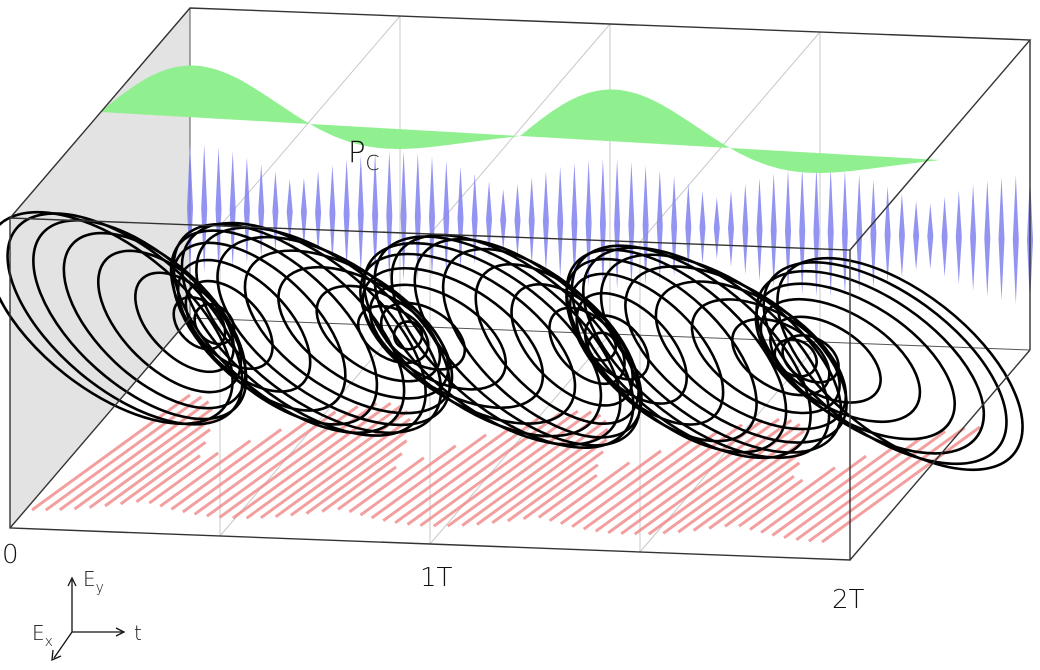 Image resolution: width=1040 pixels, height=670 pixels. What do you see at coordinates (42, 635) in the screenshot?
I see `ex-axis-label: Ex` at bounding box center [42, 635].